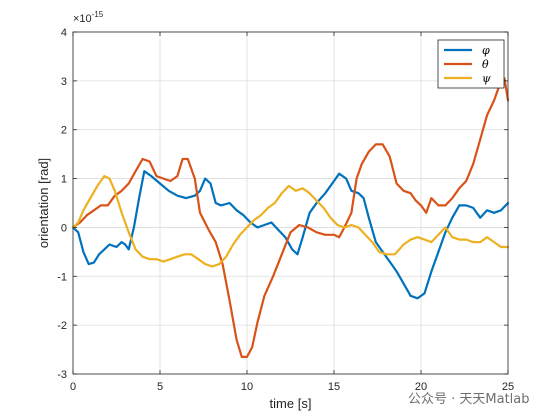  Describe the element at coordinates (421, 387) in the screenshot. I see `x-tick-label: 20` at that location.